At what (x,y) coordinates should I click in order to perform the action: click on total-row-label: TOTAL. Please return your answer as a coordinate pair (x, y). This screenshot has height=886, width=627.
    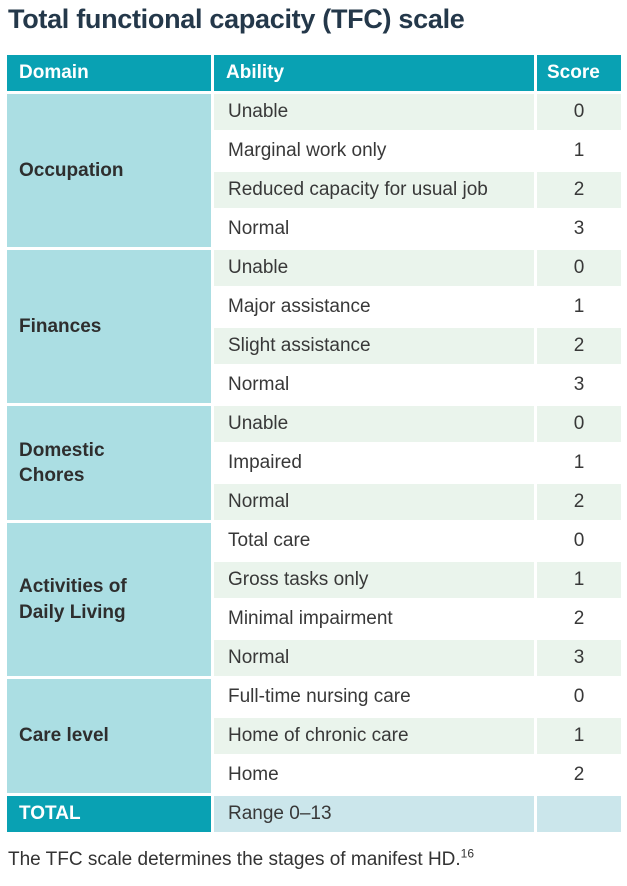
    Looking at the image, I should click on (109, 814).